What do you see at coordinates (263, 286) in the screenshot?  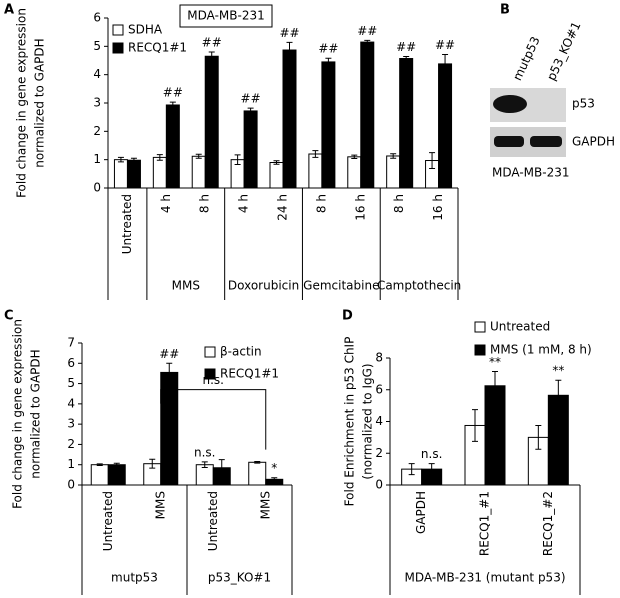 I see `group-label: Doxorubicin` at bounding box center [263, 286].